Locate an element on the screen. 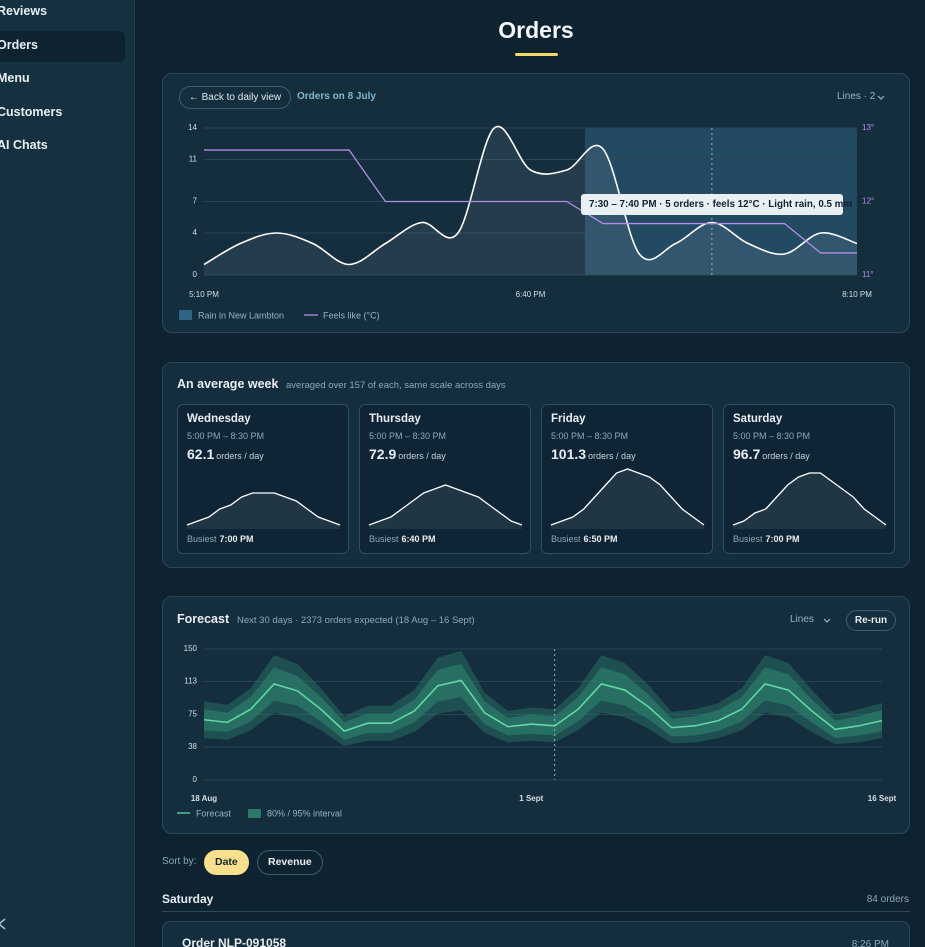  nav-item: Reviews is located at coordinates (24, 11).